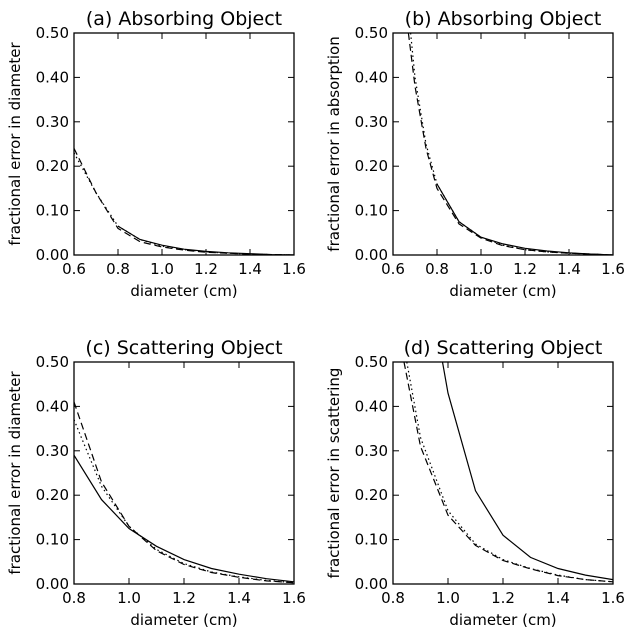 The image size is (626, 641). What do you see at coordinates (503, 19) in the screenshot?
I see `panel-title: (b) Absorbing Object` at bounding box center [503, 19].